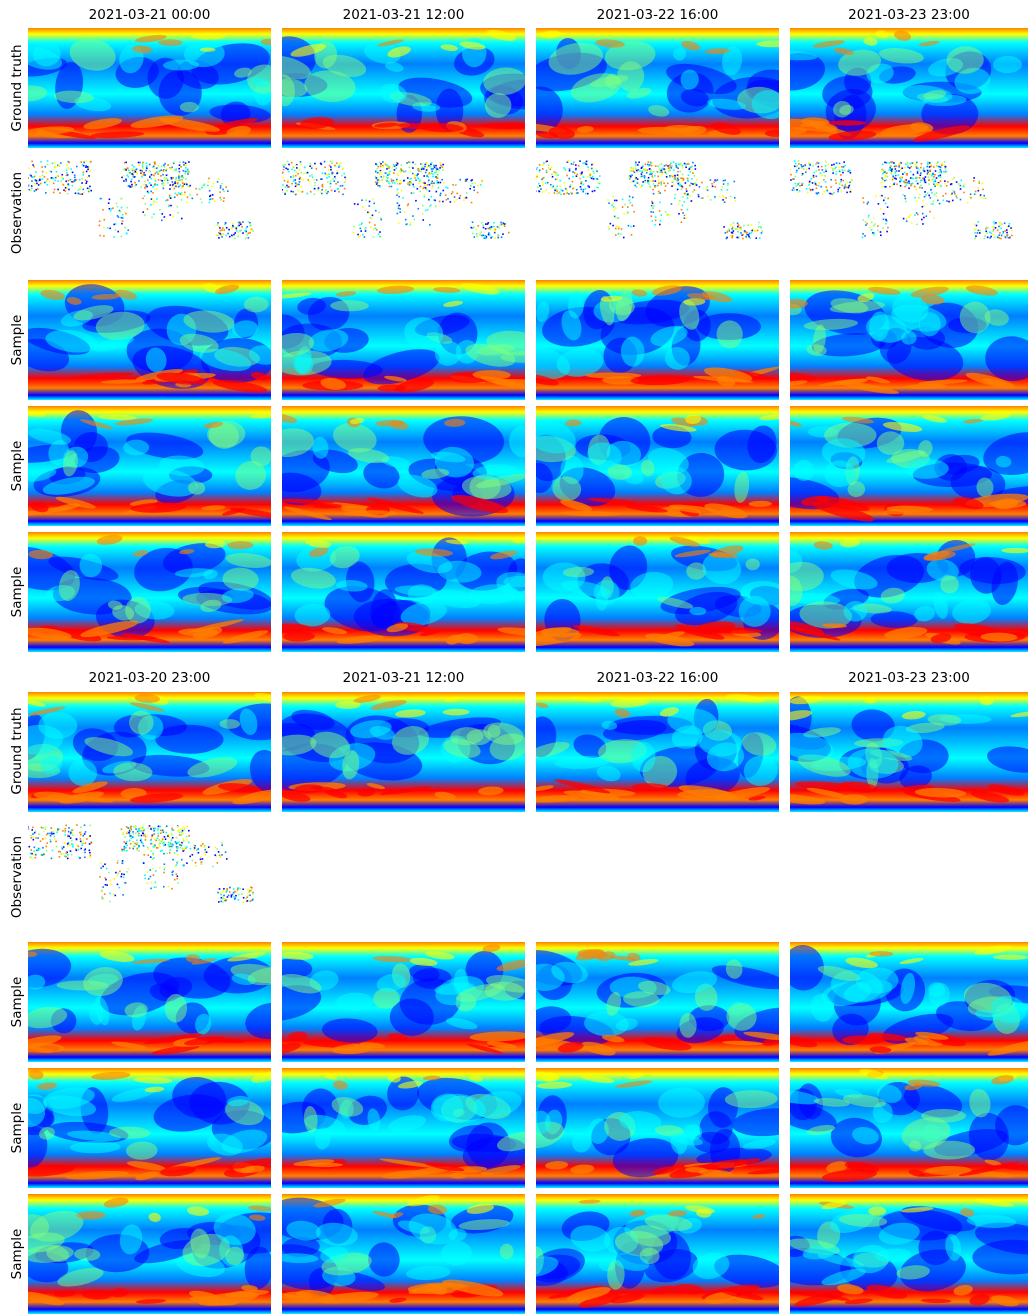 The width and height of the screenshot is (1028, 1315). Describe the element at coordinates (149, 678) in the screenshot. I see `column-title: 2021-03-20 23:00` at that location.